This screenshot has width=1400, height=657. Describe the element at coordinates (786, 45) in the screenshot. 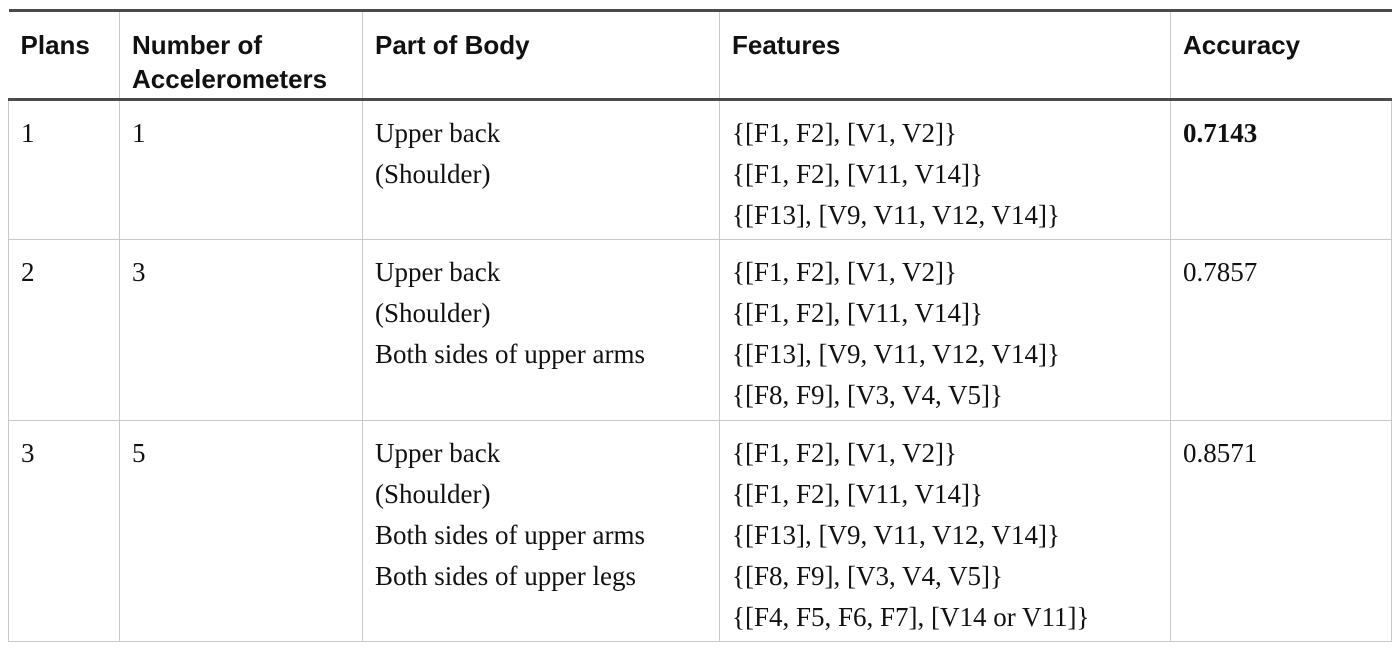

I see `header-features-label: Features` at that location.